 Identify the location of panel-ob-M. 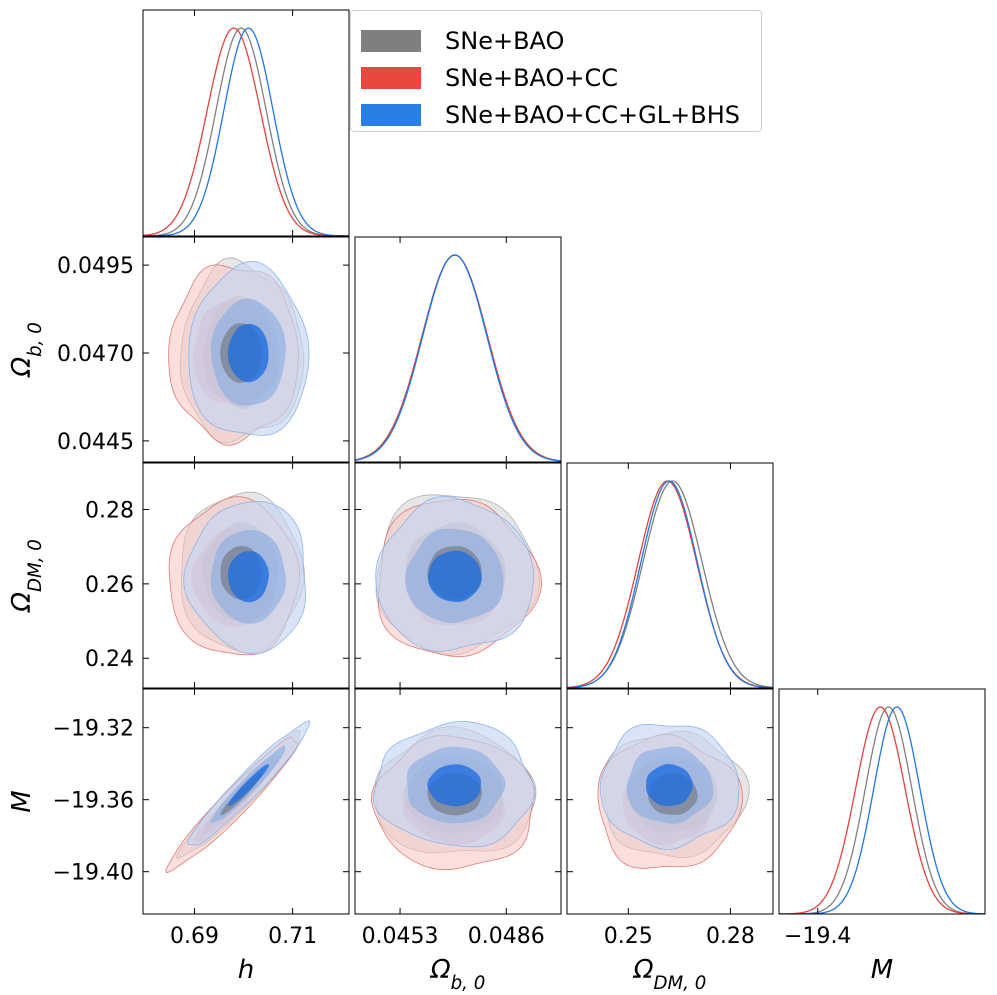
(458, 801).